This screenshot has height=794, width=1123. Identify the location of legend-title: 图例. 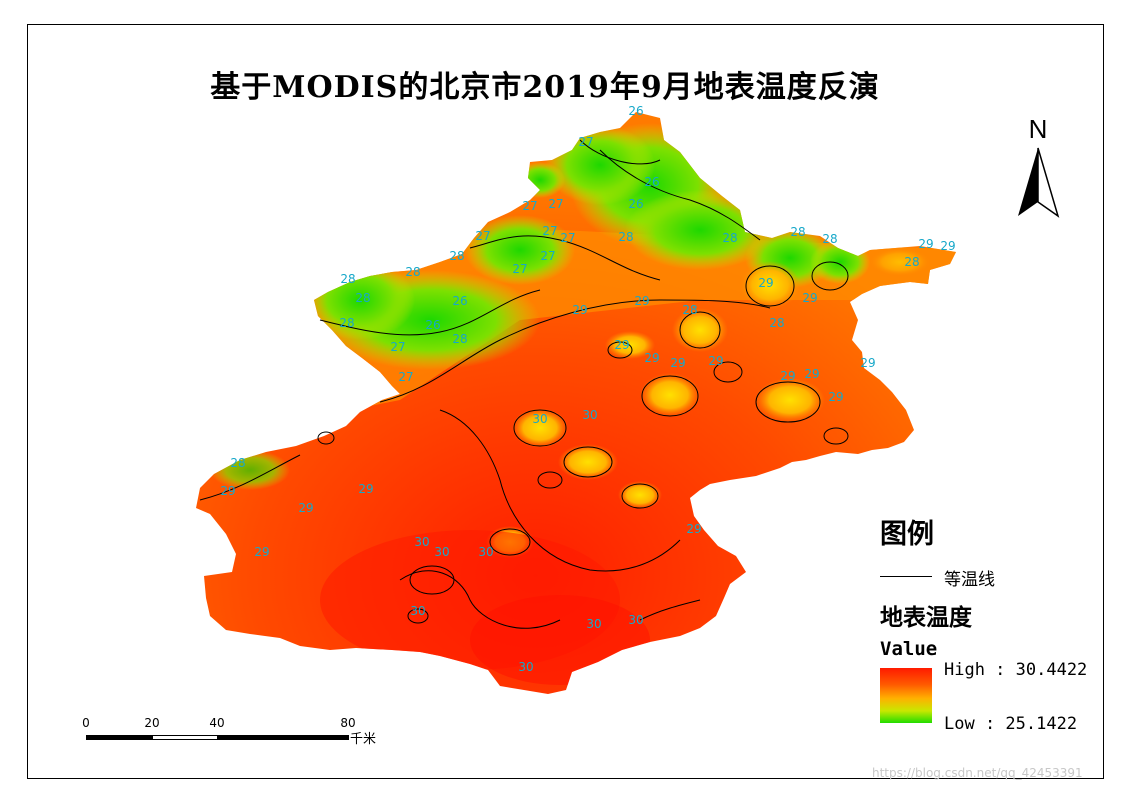
(907, 534).